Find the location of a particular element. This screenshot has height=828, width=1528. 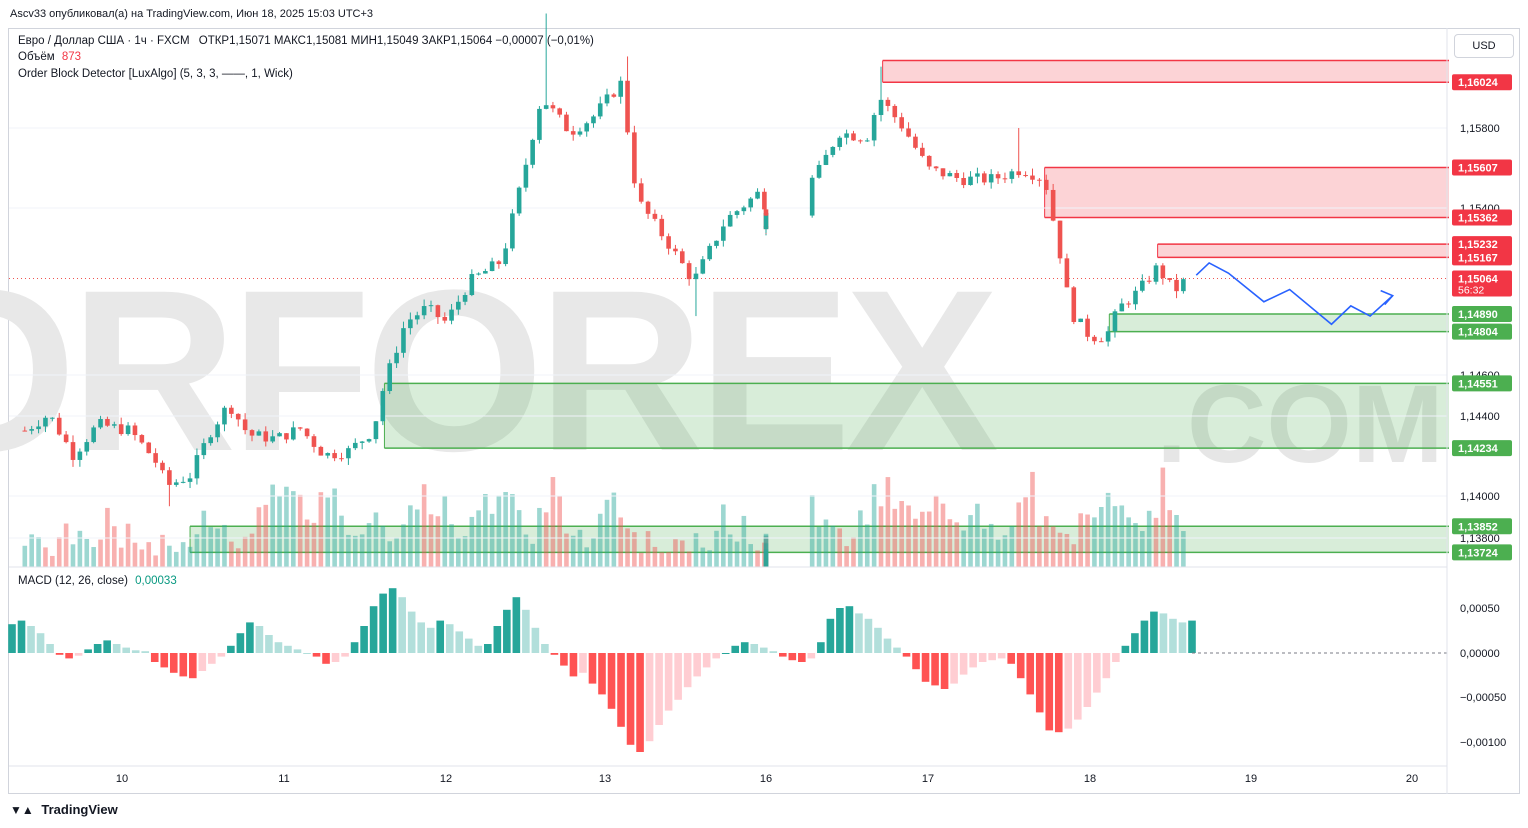

time-tick-label: 13 is located at coordinates (605, 779).